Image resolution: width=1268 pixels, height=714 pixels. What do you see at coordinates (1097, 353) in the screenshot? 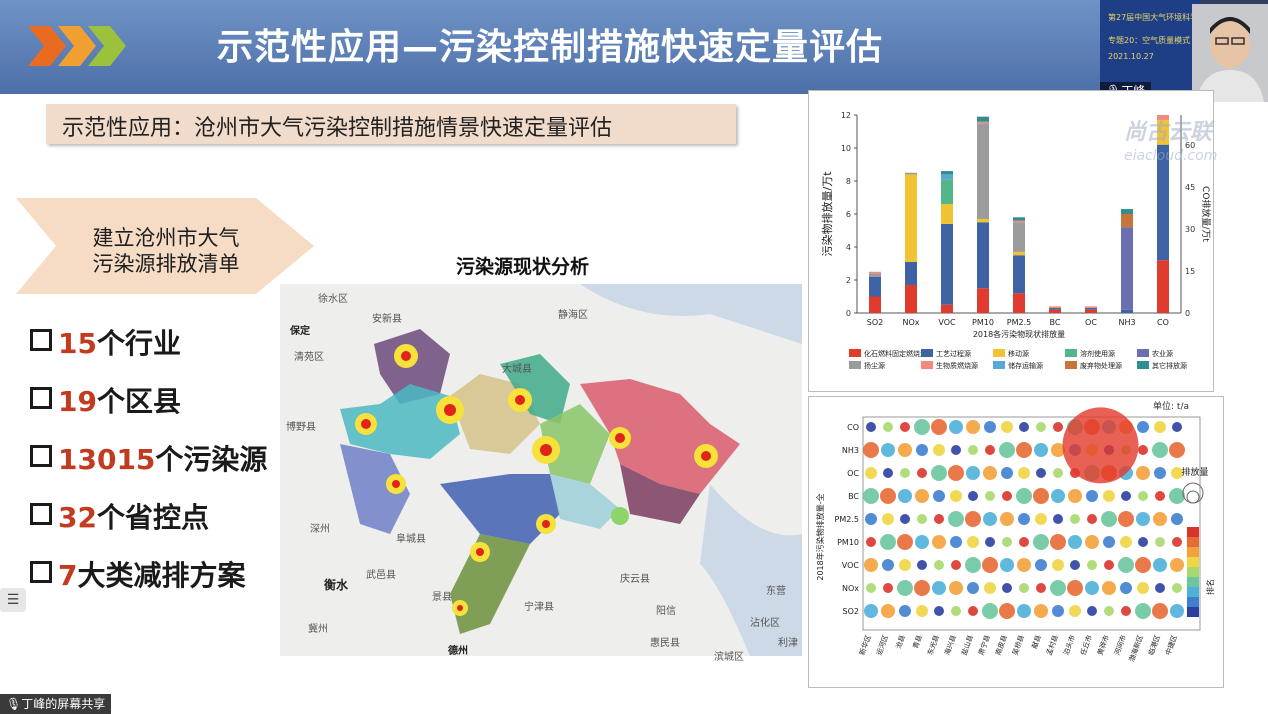
I see `legend-label: 溶剂使用源` at bounding box center [1097, 353].